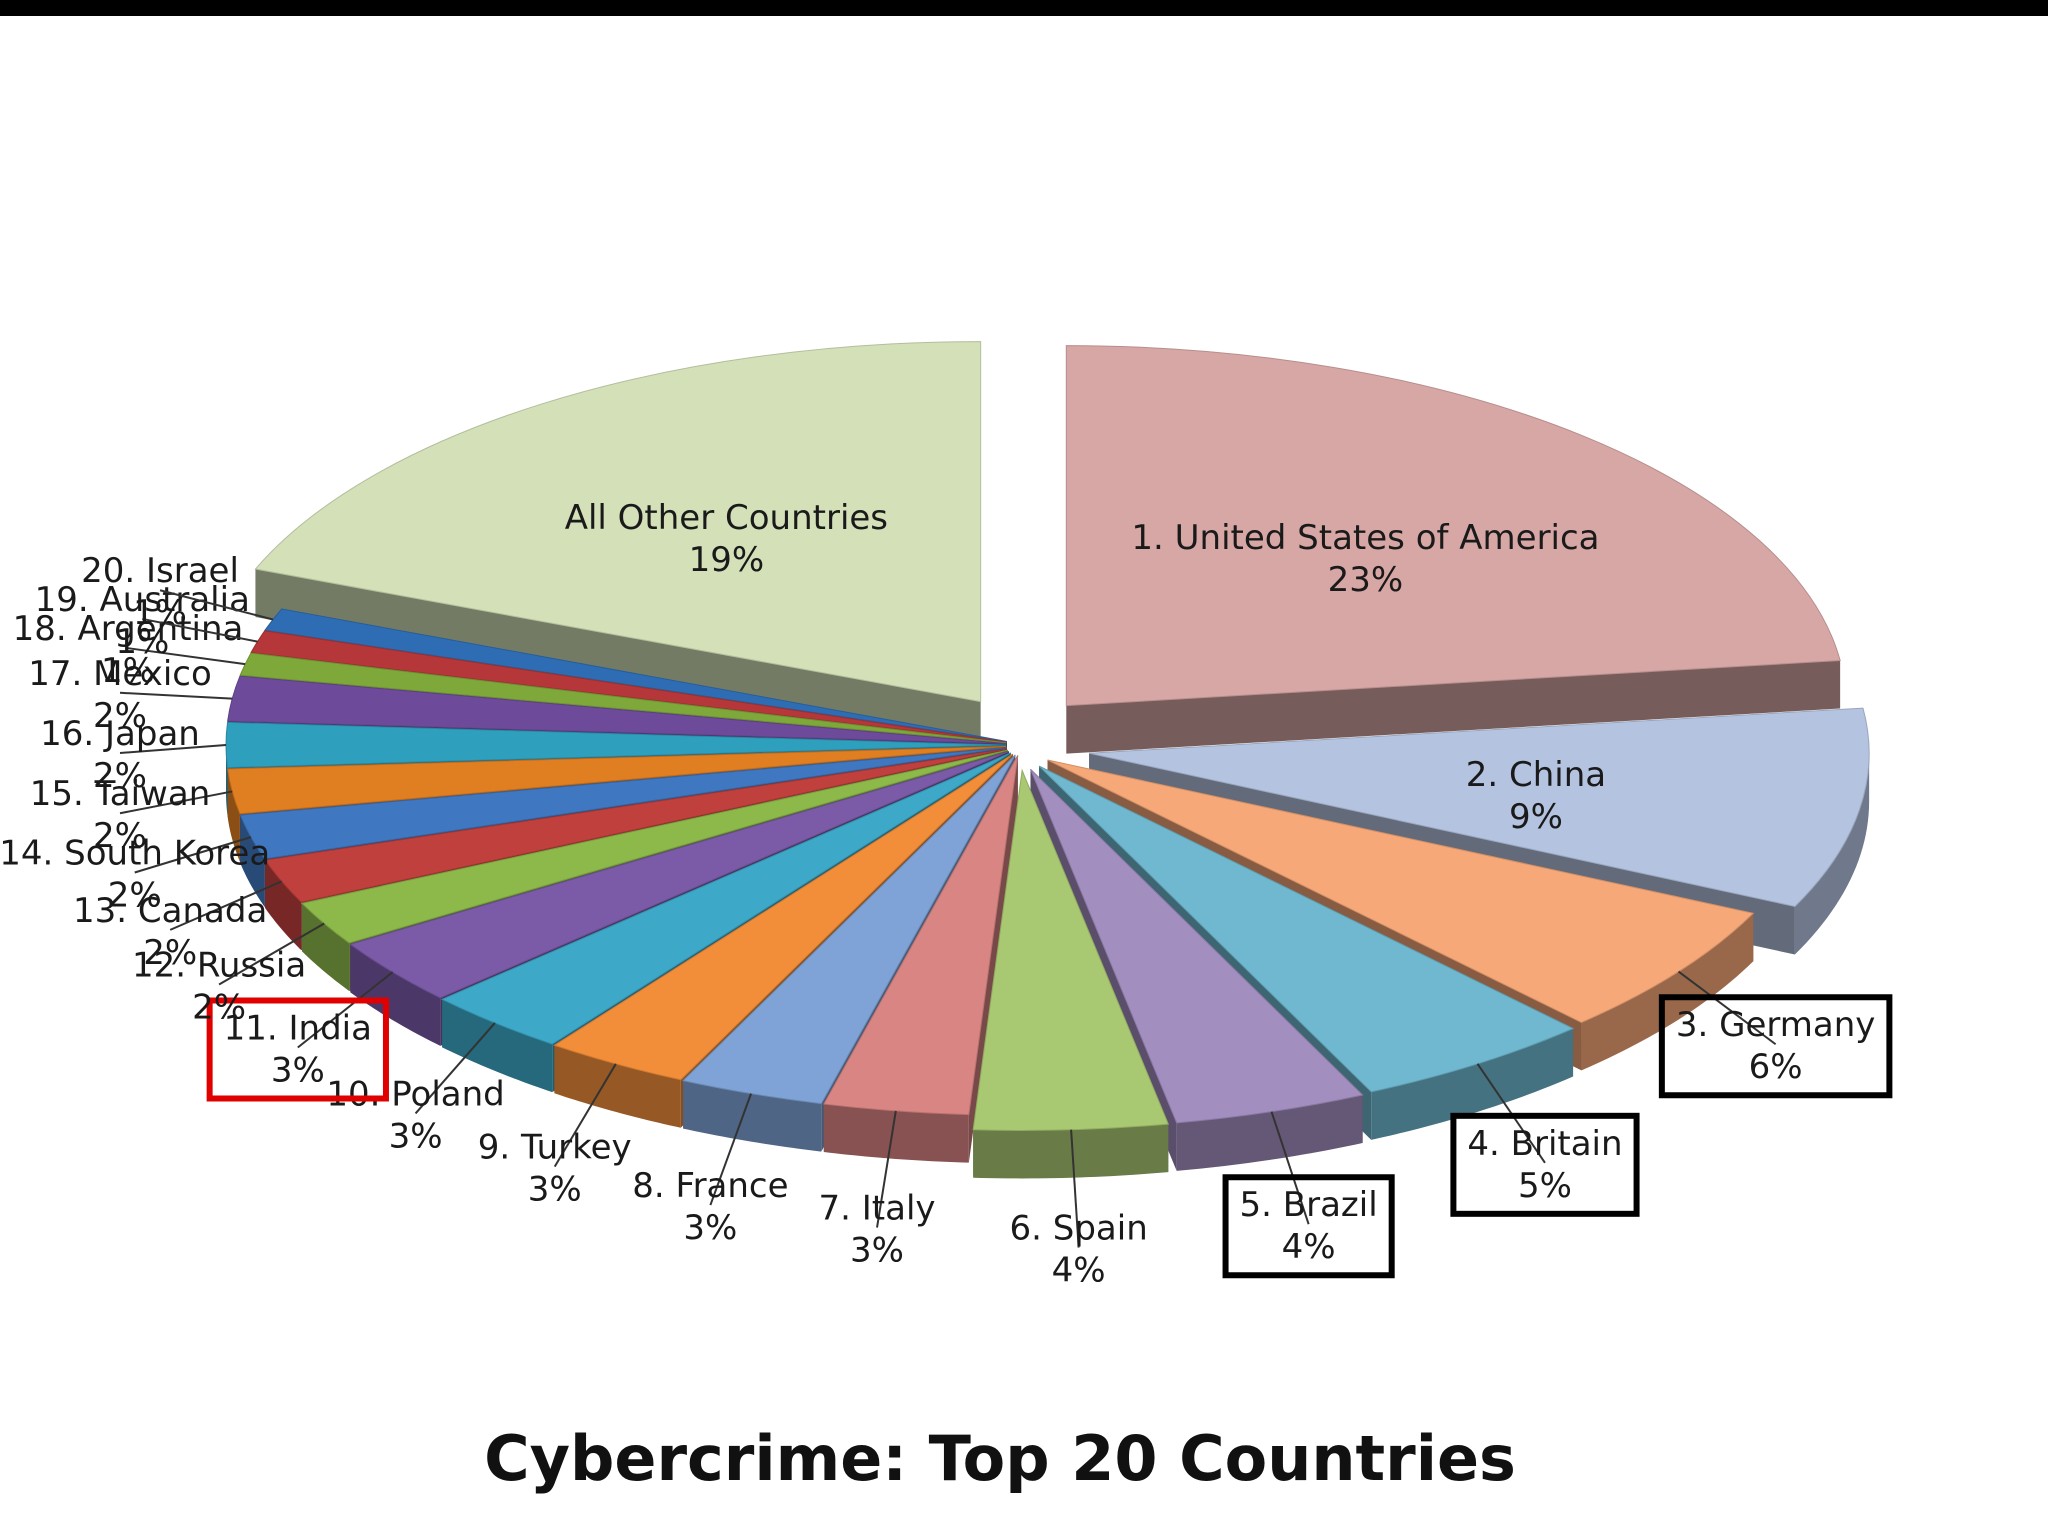 Image resolution: width=2048 pixels, height=1536 pixels. Describe the element at coordinates (325, 947) in the screenshot. I see `slice-edge-12-russia` at that location.